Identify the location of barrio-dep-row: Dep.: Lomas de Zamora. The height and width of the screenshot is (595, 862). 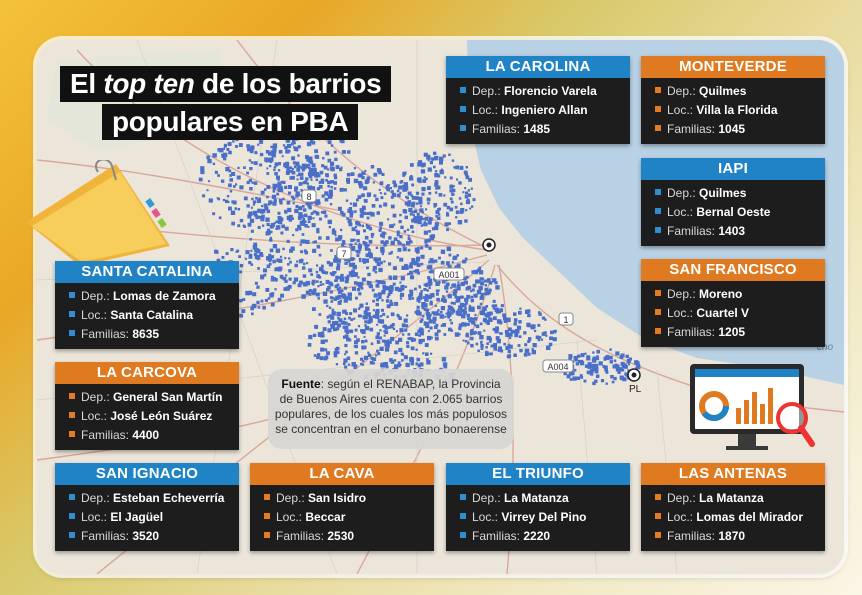
(154, 296).